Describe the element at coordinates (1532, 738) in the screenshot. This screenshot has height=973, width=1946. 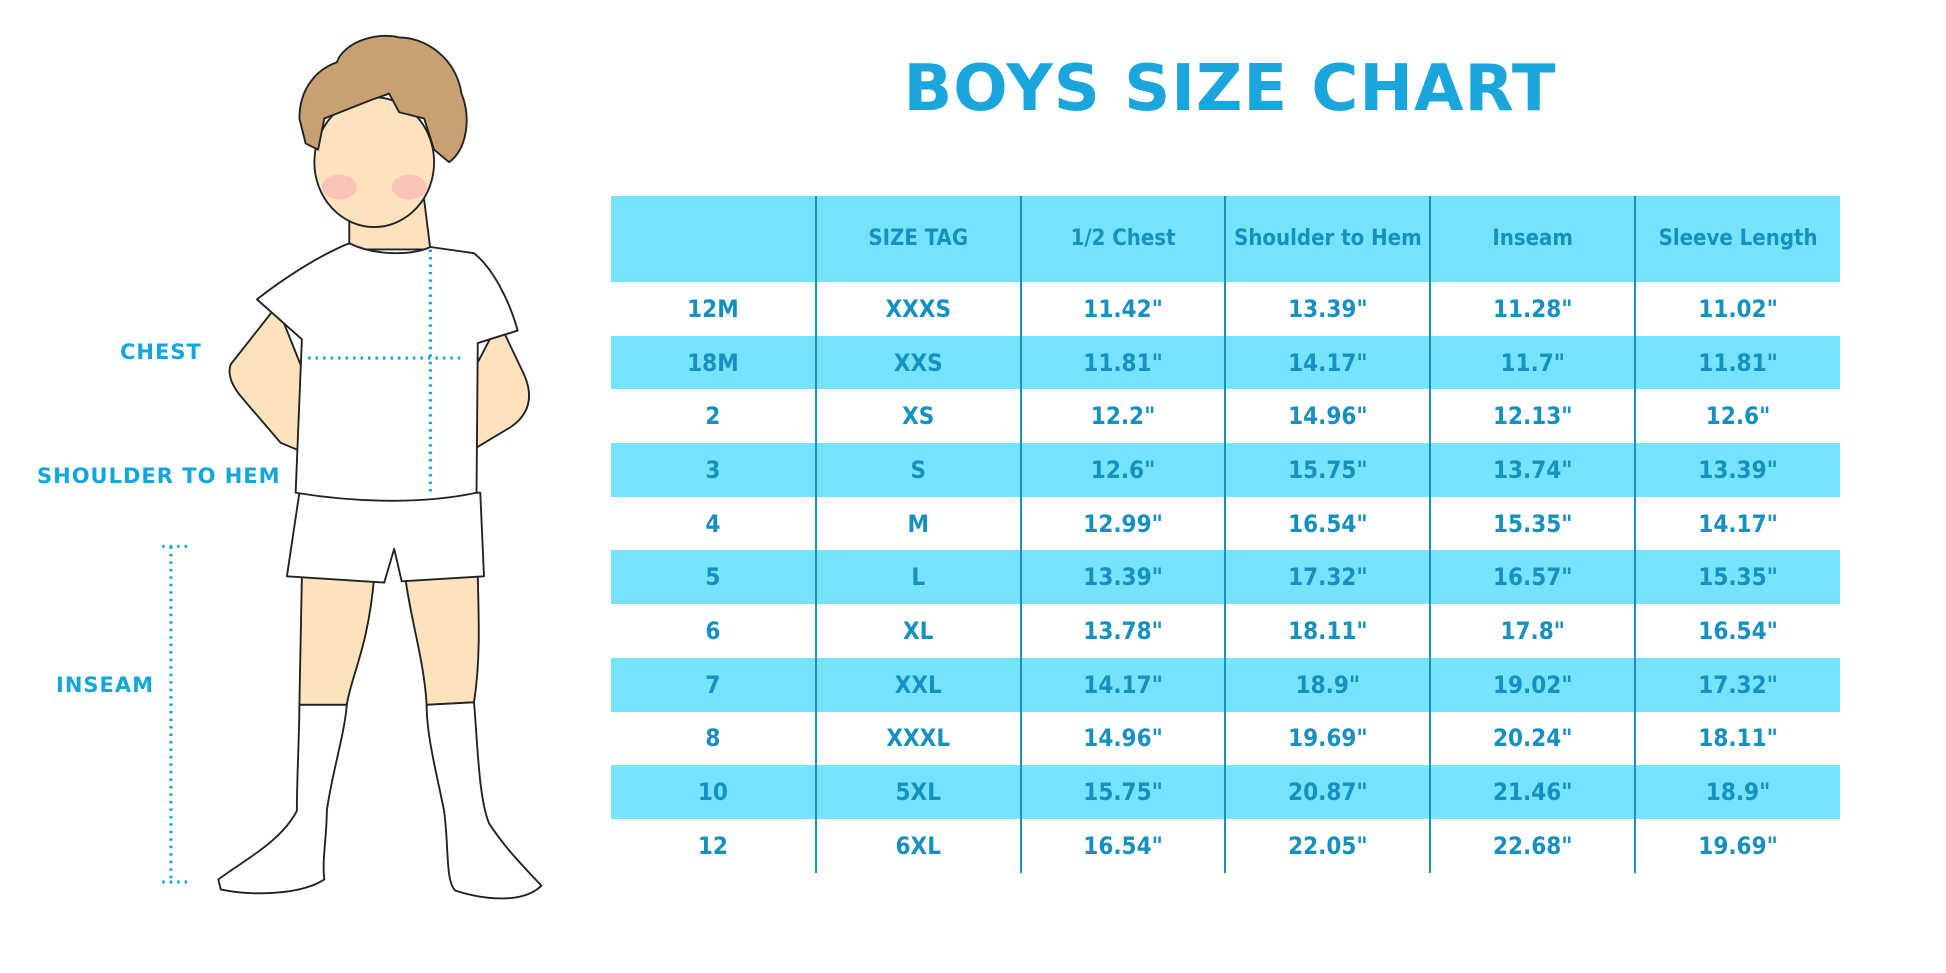
I see `table-cell: 20.24"` at that location.